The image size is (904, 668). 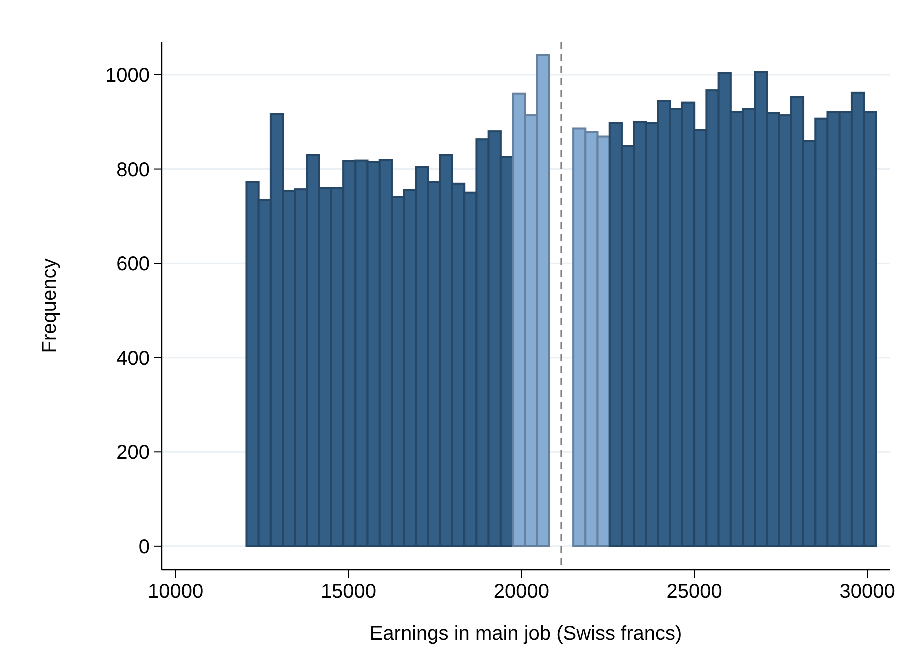 I want to click on y-tick-label: 800, so click(x=133, y=170).